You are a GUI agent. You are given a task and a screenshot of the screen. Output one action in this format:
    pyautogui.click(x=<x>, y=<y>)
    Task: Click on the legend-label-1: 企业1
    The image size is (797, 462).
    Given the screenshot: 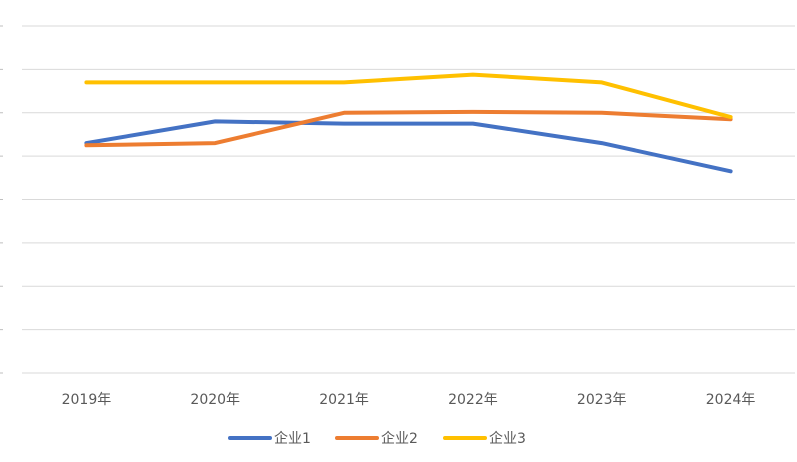 What is the action you would take?
    pyautogui.click(x=292, y=438)
    